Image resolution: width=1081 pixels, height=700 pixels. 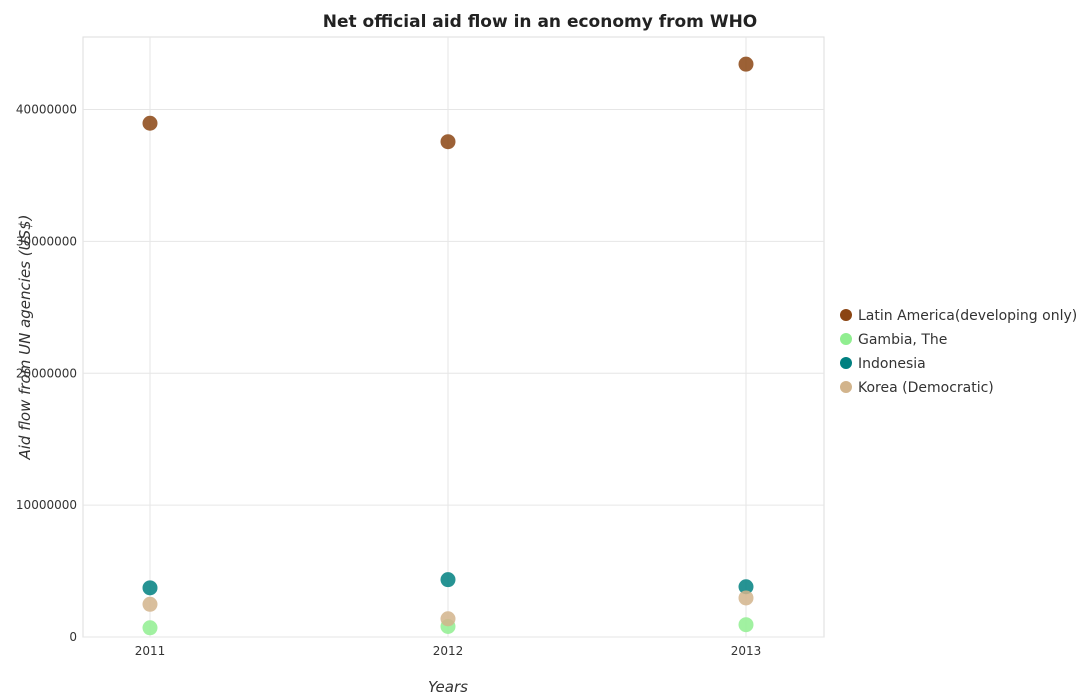 I want to click on y-tick-label: 20000000, so click(x=46, y=373).